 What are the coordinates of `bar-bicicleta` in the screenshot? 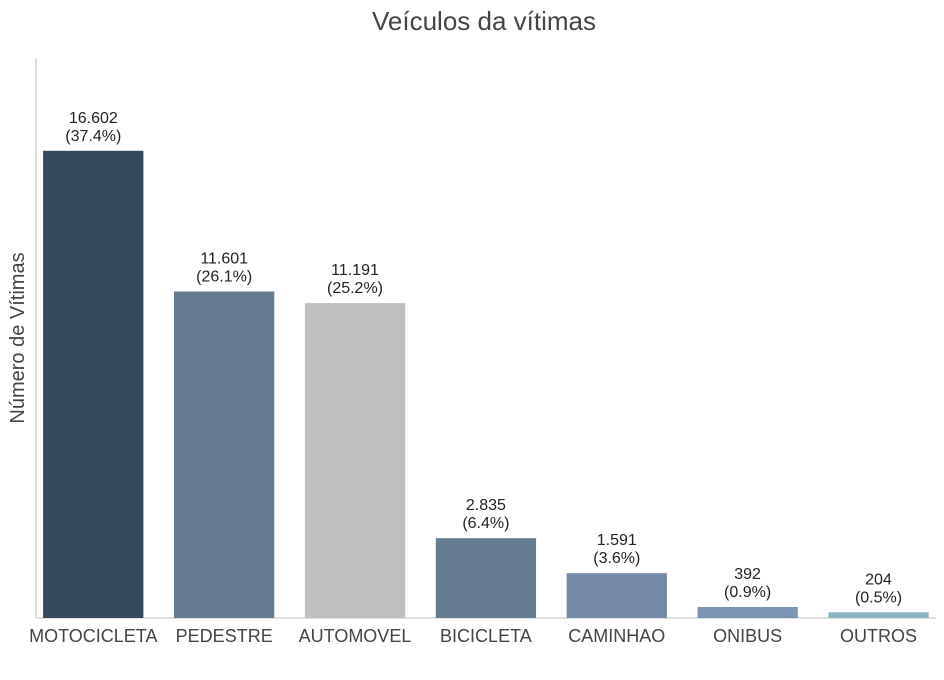 It's located at (486, 578).